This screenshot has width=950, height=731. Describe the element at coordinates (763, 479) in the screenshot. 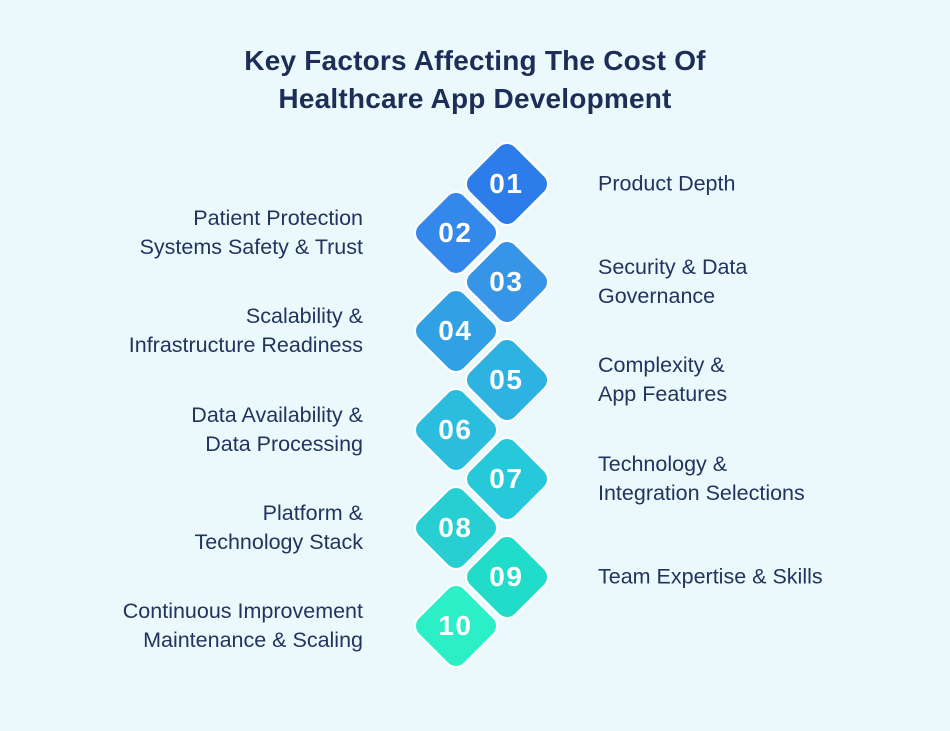

I see `factor-label-07: Technology & Integration Selections` at that location.